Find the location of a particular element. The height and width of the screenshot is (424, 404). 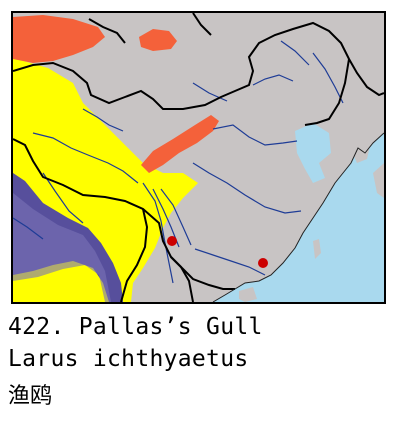

species-number-and-name: 422. Pallas’s Gull is located at coordinates (135, 327).